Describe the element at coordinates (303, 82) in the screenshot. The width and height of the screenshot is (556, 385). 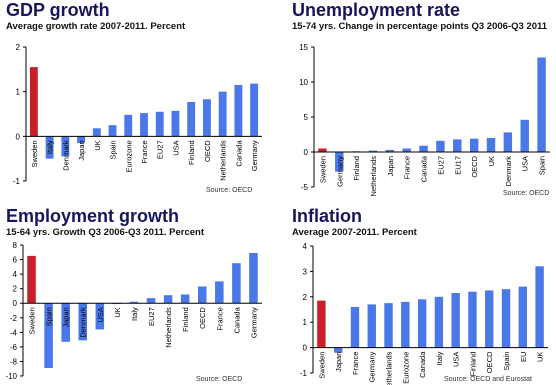
I see `y-tick-label: 10` at that location.